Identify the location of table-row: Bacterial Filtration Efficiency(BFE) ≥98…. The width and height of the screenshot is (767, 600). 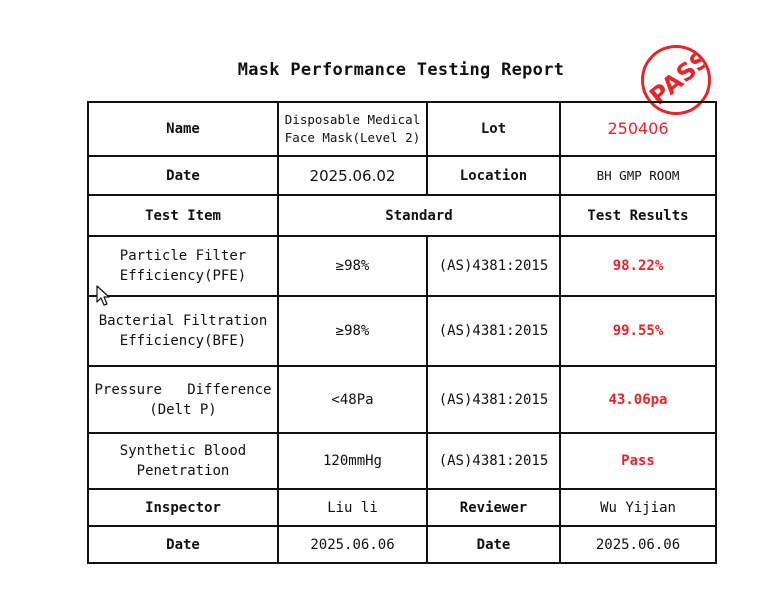
(402, 331).